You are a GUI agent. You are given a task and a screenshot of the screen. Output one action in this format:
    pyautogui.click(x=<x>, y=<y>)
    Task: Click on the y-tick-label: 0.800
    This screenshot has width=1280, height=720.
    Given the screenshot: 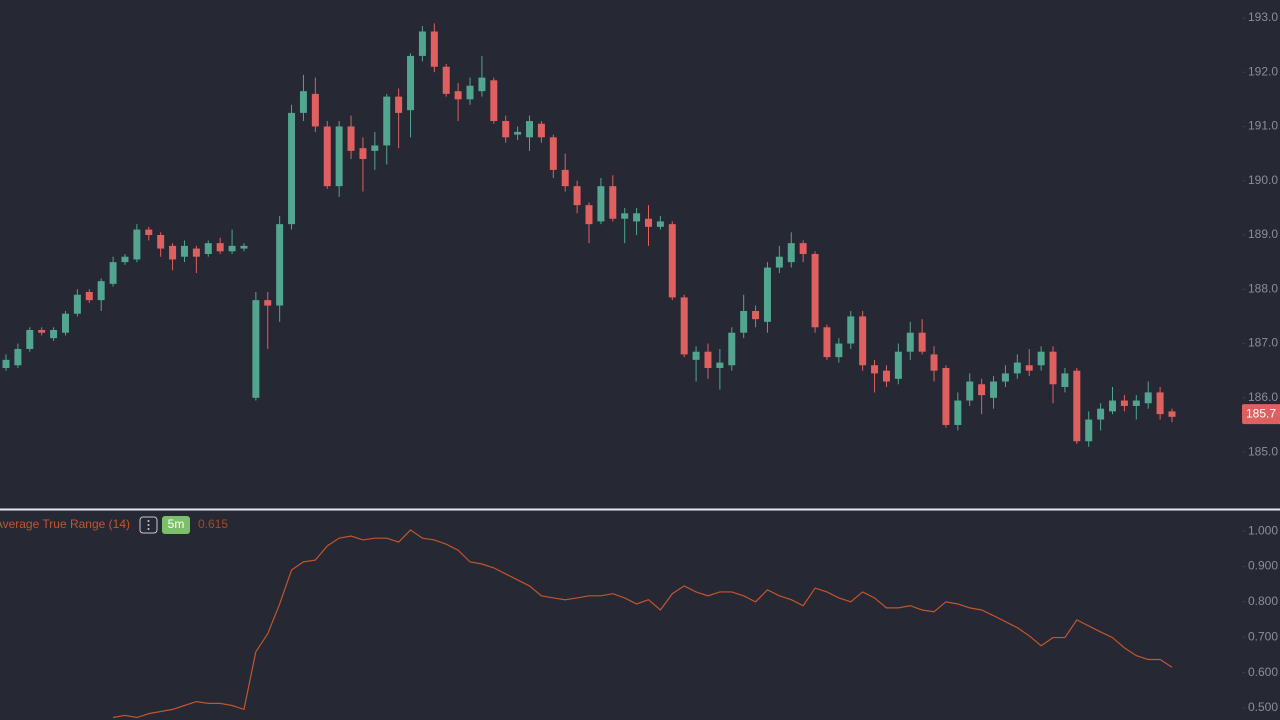 What is the action you would take?
    pyautogui.click(x=1263, y=601)
    